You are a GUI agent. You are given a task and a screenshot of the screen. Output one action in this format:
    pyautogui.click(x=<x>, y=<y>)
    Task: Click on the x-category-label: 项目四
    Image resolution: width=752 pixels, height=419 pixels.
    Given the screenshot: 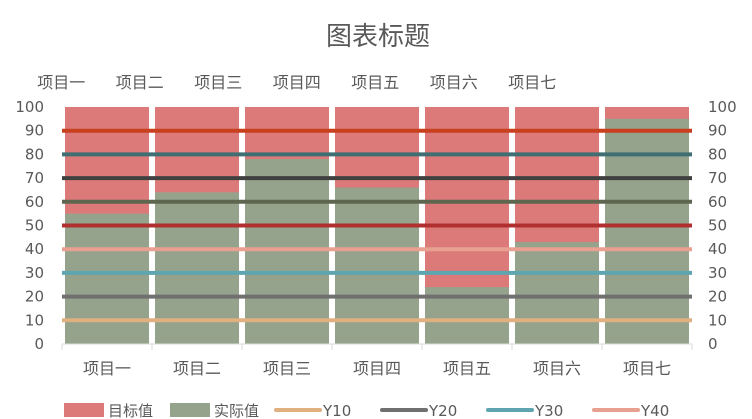 What is the action you would take?
    pyautogui.click(x=377, y=368)
    